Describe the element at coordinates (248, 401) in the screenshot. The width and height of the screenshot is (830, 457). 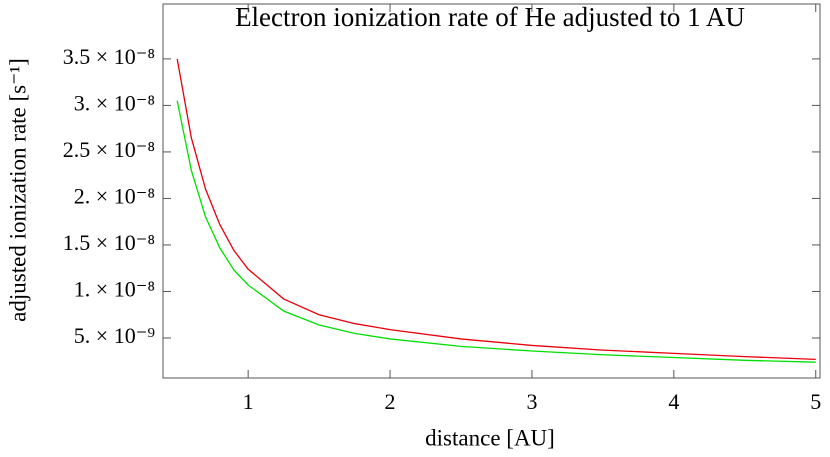
I see `x-tick-label: 1` at that location.